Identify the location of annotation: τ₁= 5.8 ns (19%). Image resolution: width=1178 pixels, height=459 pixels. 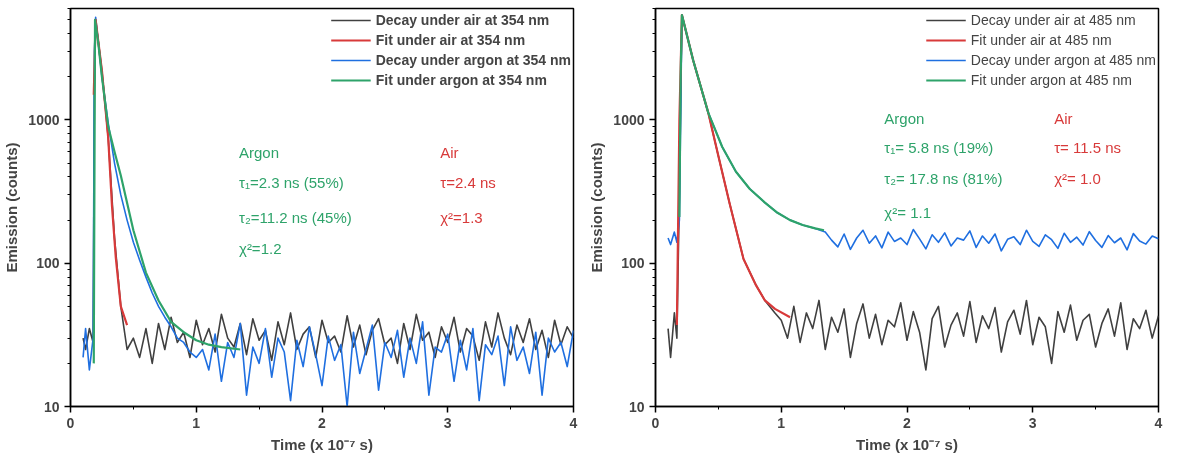
(939, 147).